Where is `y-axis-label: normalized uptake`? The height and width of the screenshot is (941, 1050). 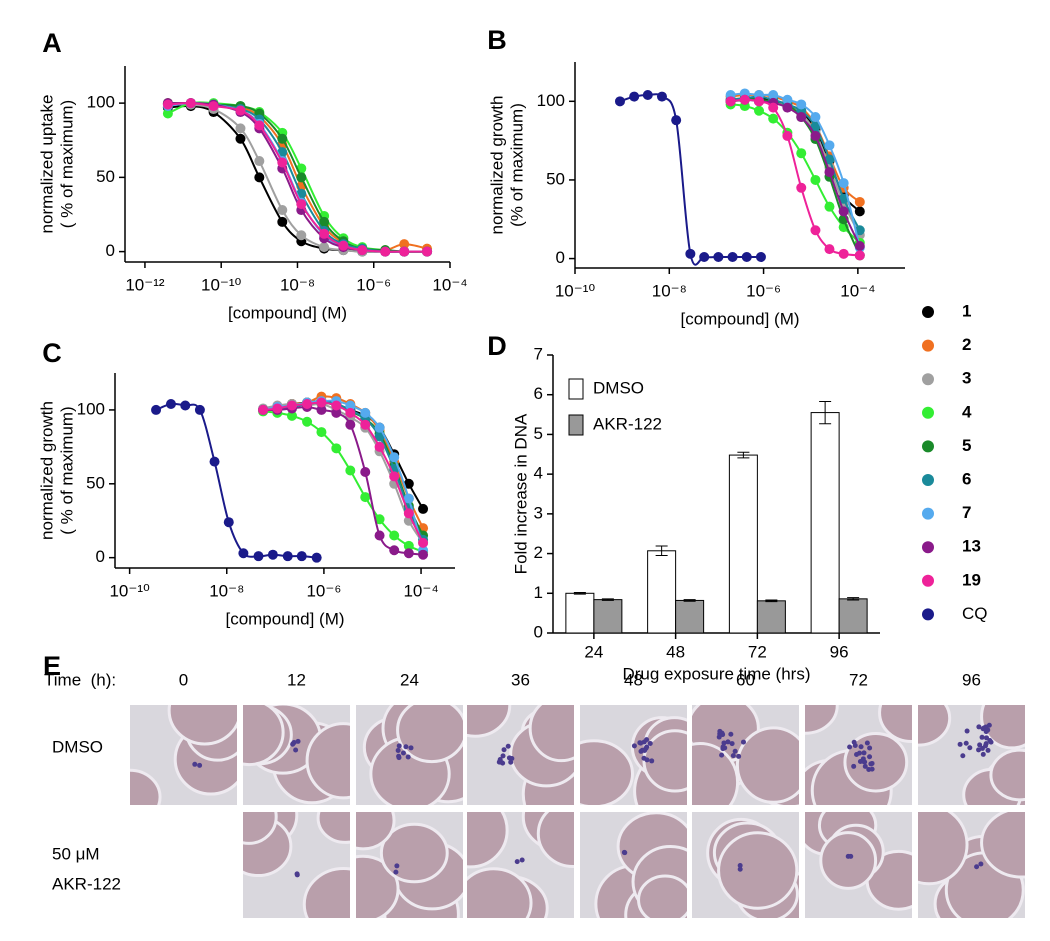
y-axis-label: normalized uptake is located at coordinates (46, 164).